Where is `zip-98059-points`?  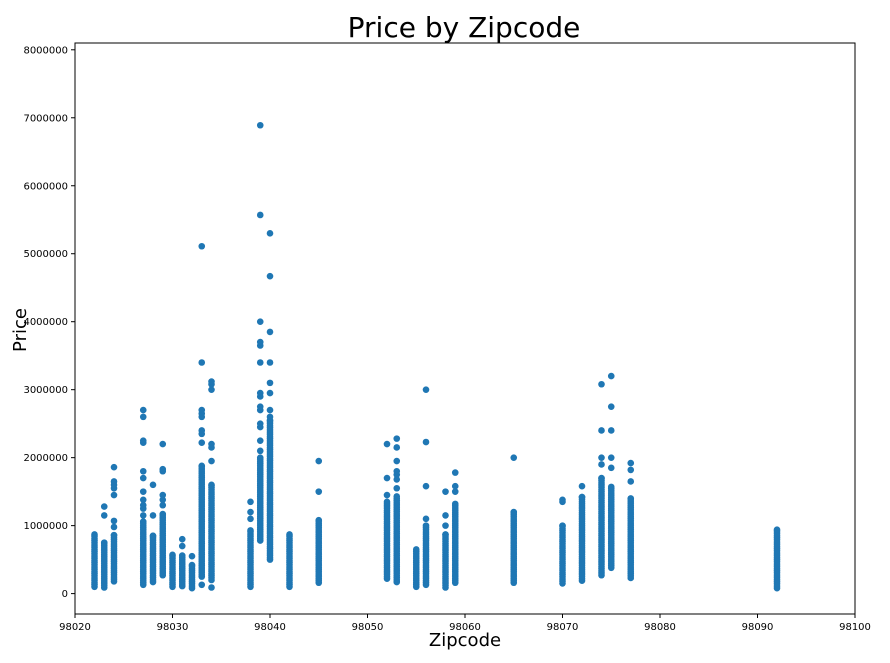 zip-98059-points is located at coordinates (455, 528).